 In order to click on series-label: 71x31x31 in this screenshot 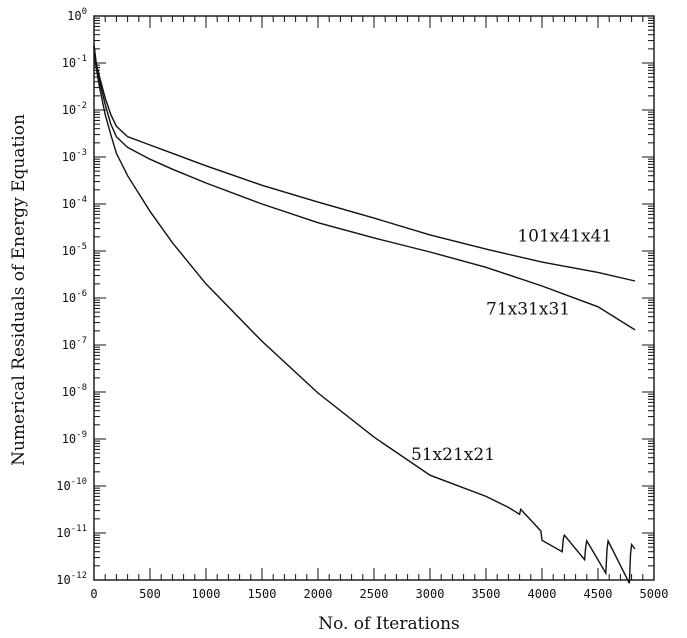, I will do `click(528, 309)`.